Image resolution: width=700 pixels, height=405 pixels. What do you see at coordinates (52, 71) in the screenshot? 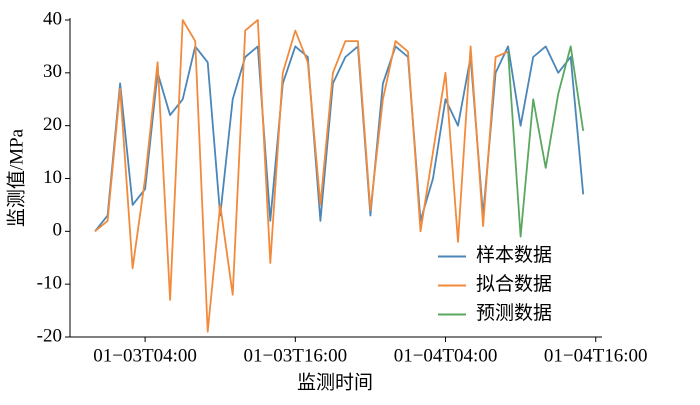
I see `y-tick-label: 30` at bounding box center [52, 71].